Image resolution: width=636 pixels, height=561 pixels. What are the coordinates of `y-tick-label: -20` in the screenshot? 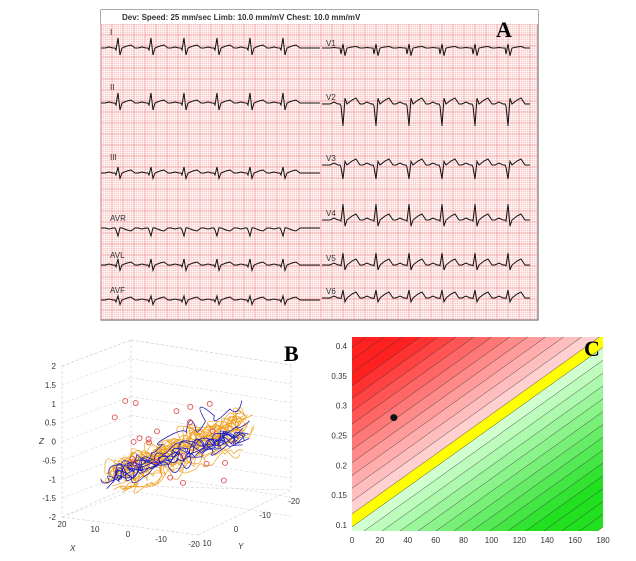 It's located at (294, 501).